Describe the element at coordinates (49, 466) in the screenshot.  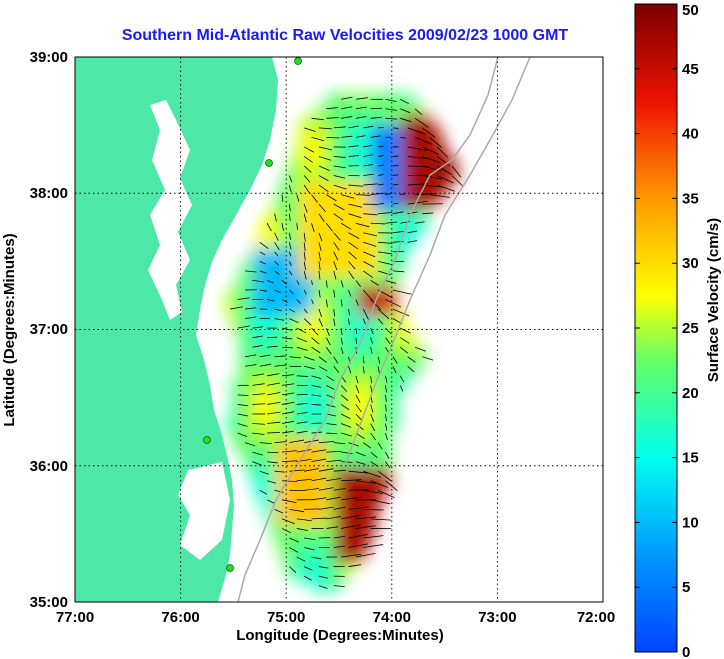
I see `y-tick-label: 36:00` at that location.